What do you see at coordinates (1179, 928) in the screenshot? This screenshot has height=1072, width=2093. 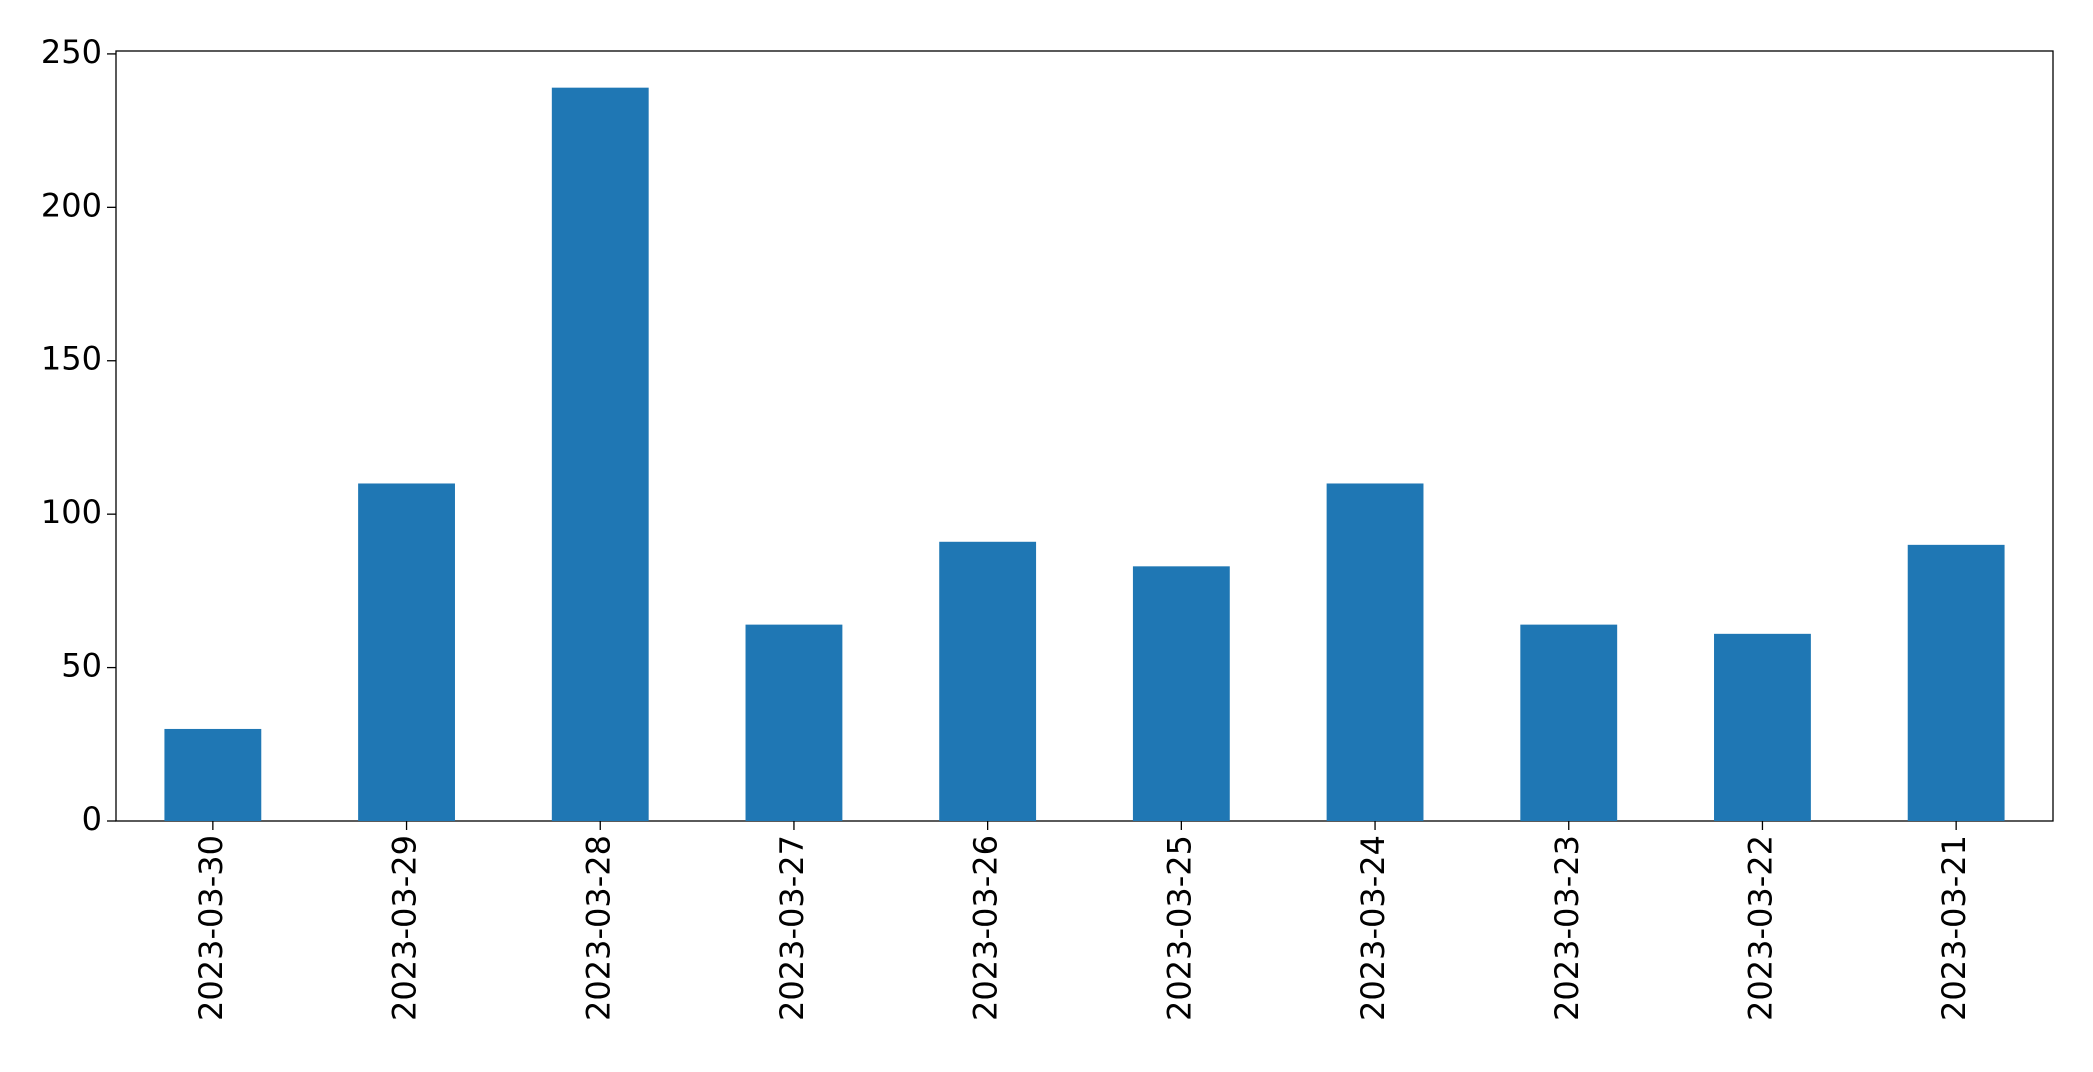 I see `x-tick-label: 2023-03-25` at bounding box center [1179, 928].